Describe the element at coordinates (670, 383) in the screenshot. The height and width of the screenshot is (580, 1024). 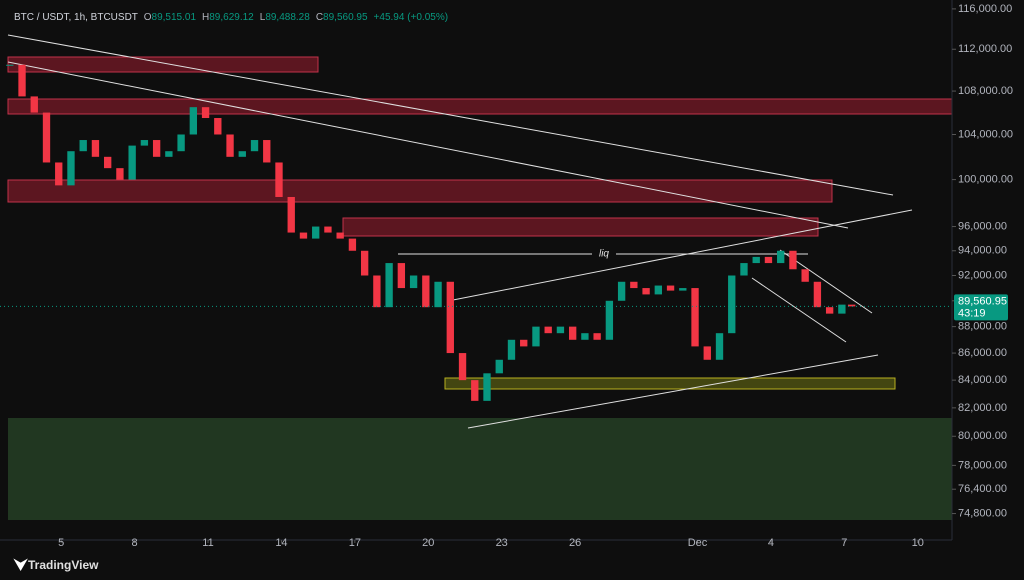
I see `support-zone` at that location.